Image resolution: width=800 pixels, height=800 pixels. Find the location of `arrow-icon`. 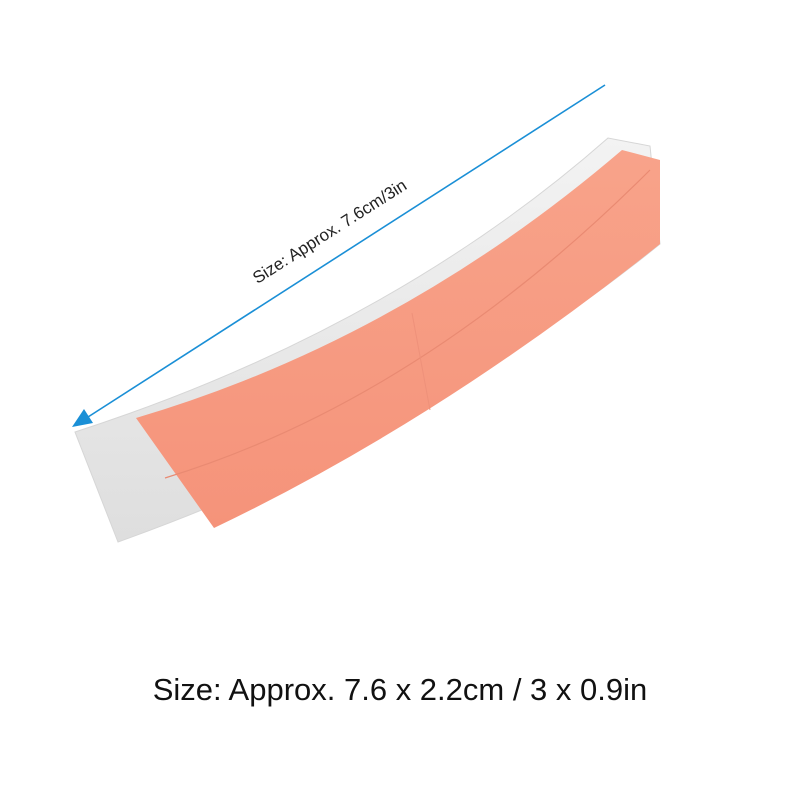

arrow-icon is located at coordinates (82, 418).